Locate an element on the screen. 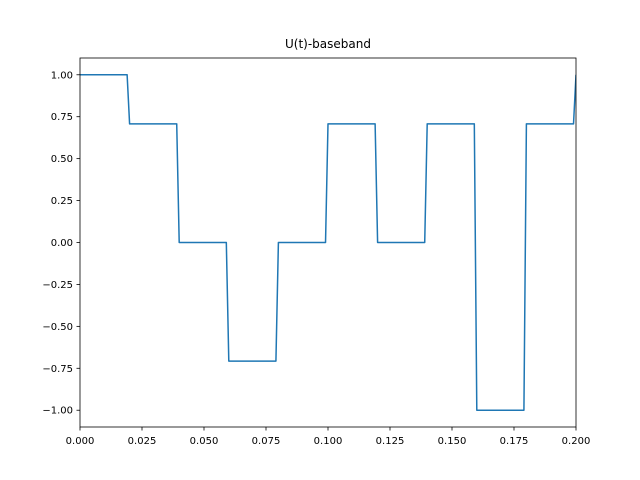 The image size is (640, 480). x-tick-label: 0.175 is located at coordinates (514, 441).